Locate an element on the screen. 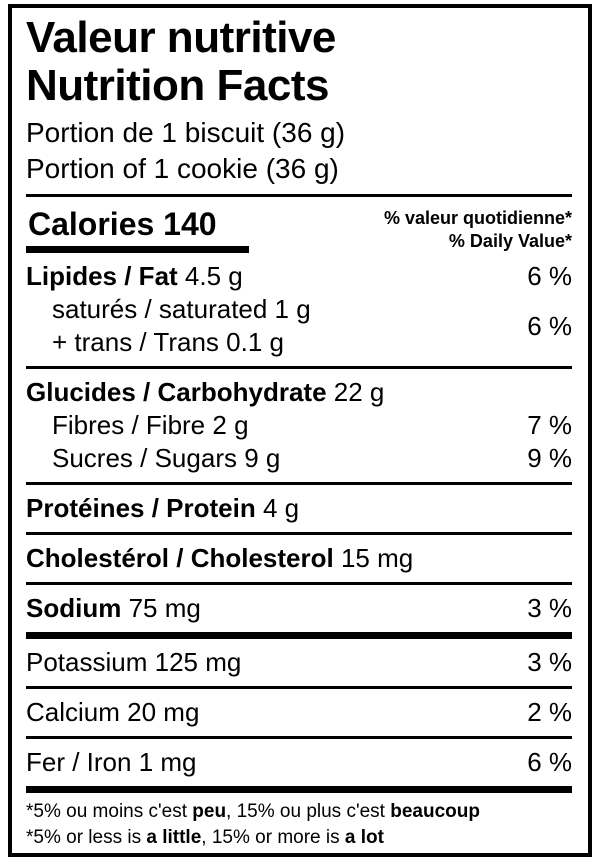 Image resolution: width=600 pixels, height=867 pixels. nutrient-text: Cholestérol / Cholesterol 15 mg is located at coordinates (299, 558).